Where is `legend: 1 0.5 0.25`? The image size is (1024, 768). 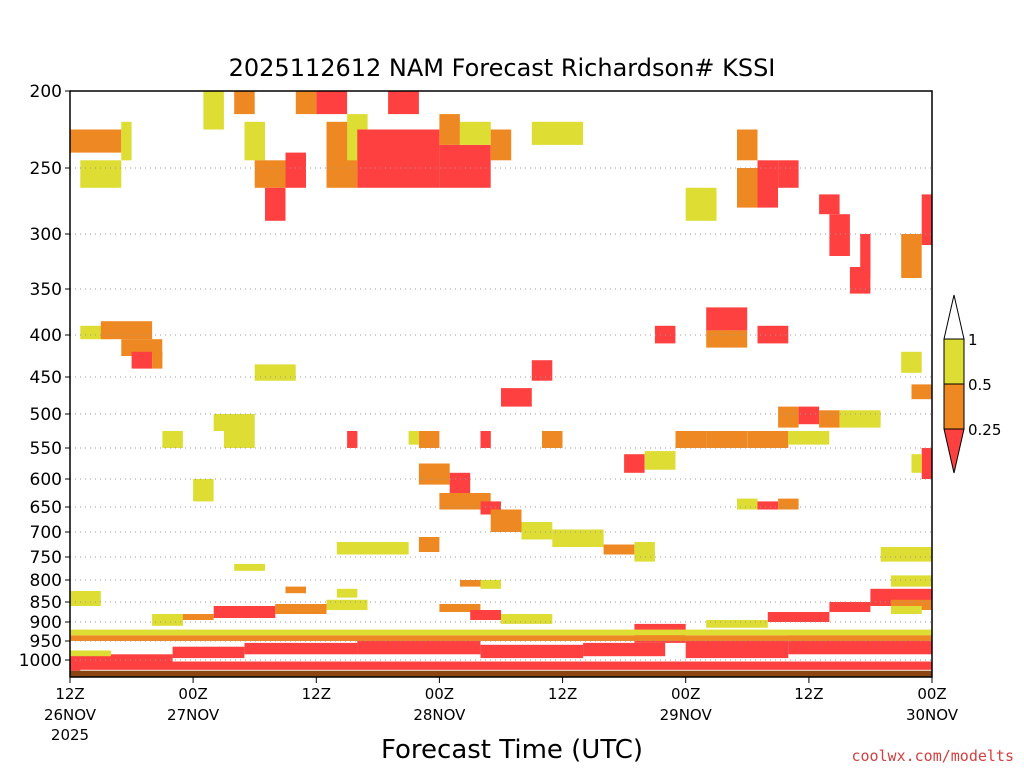
legend: 1 0.5 0.25 is located at coordinates (972, 384).